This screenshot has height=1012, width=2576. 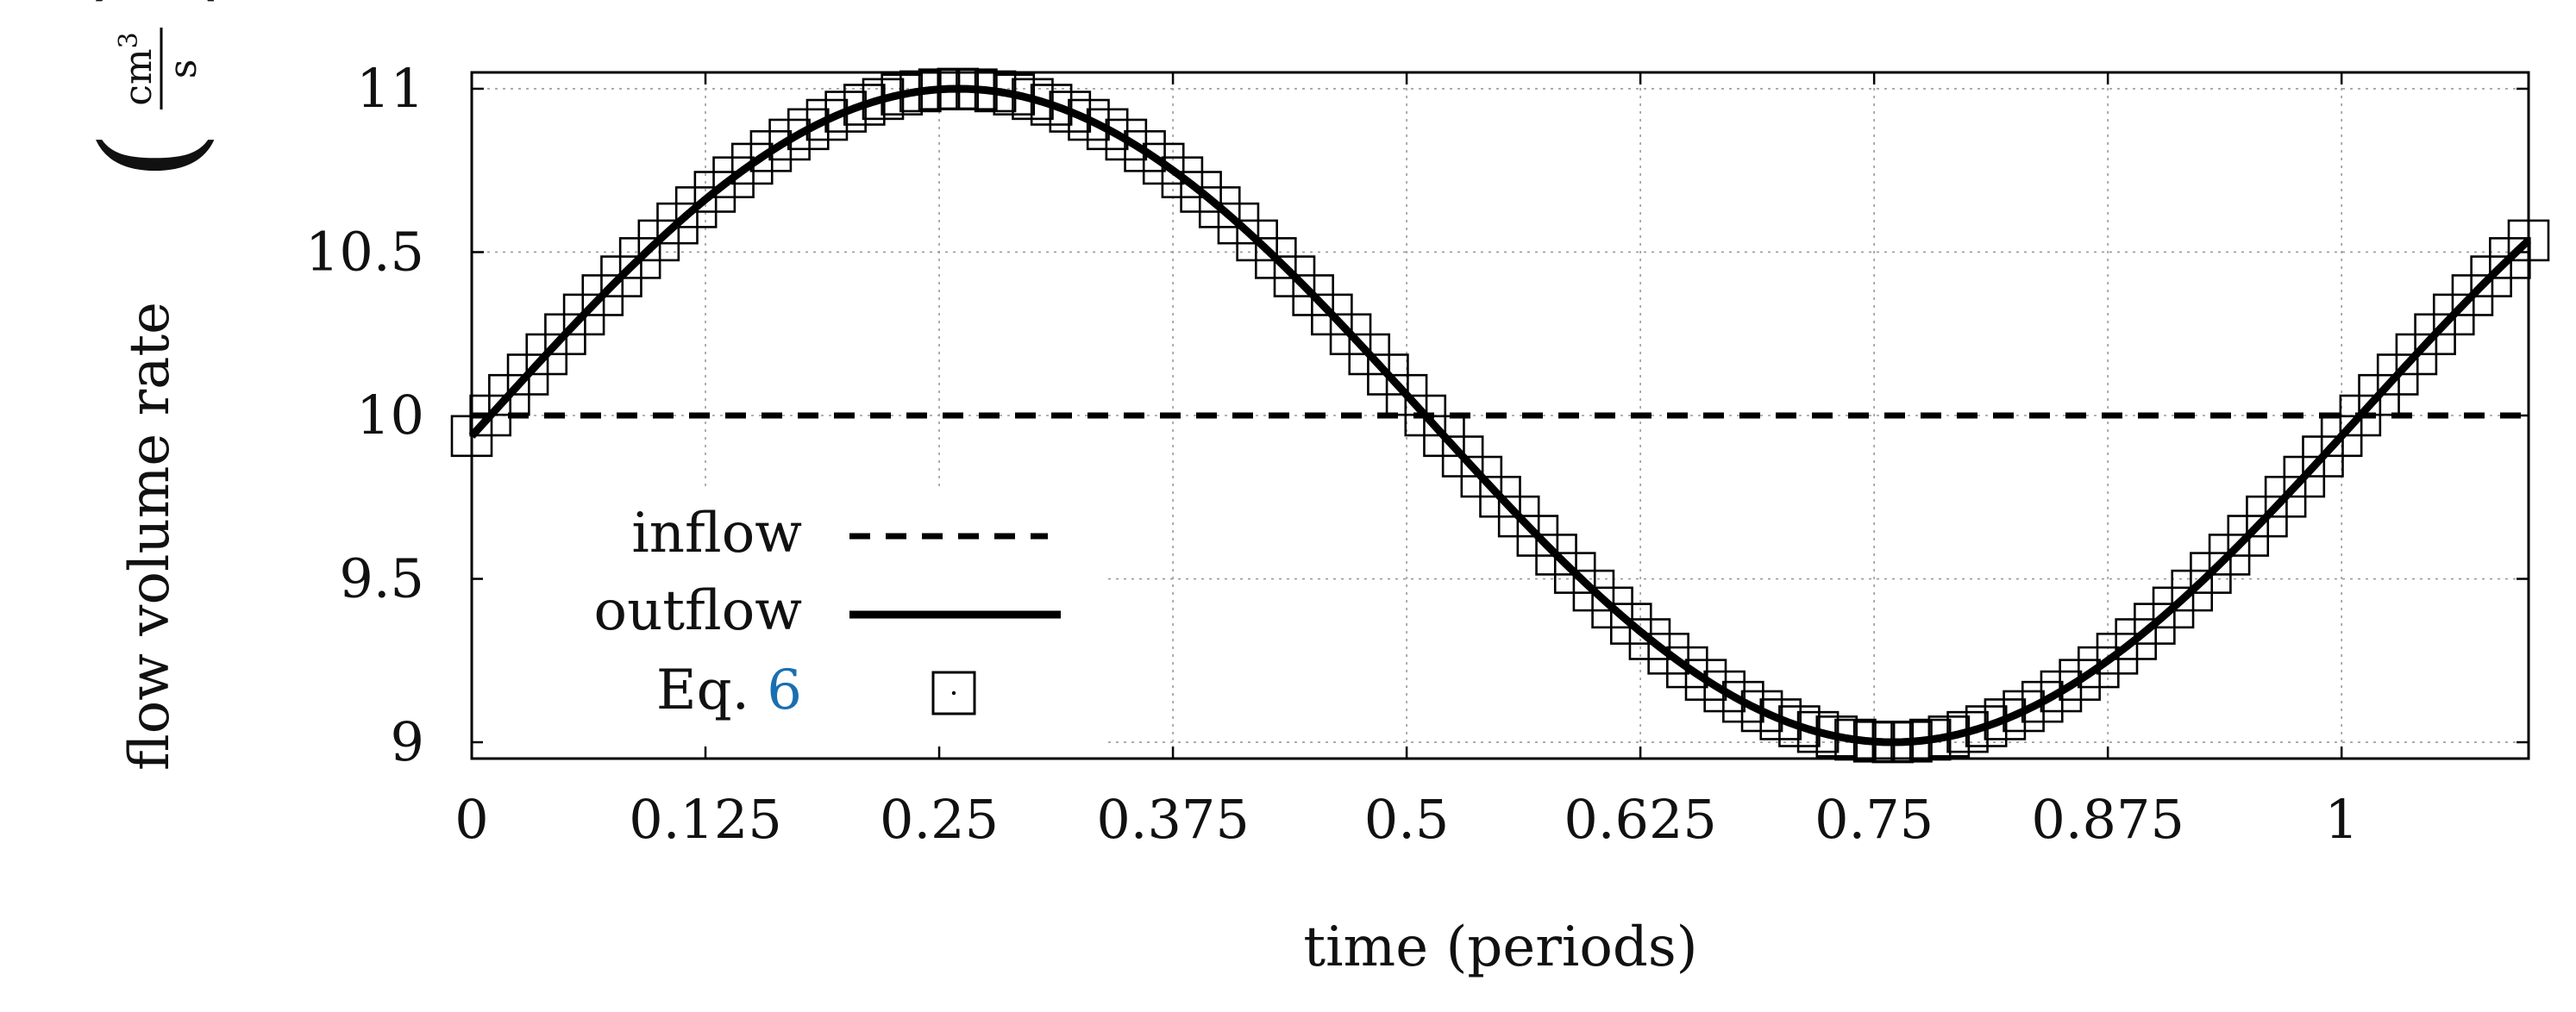 What do you see at coordinates (407, 741) in the screenshot?
I see `y-tick-label: 9` at bounding box center [407, 741].